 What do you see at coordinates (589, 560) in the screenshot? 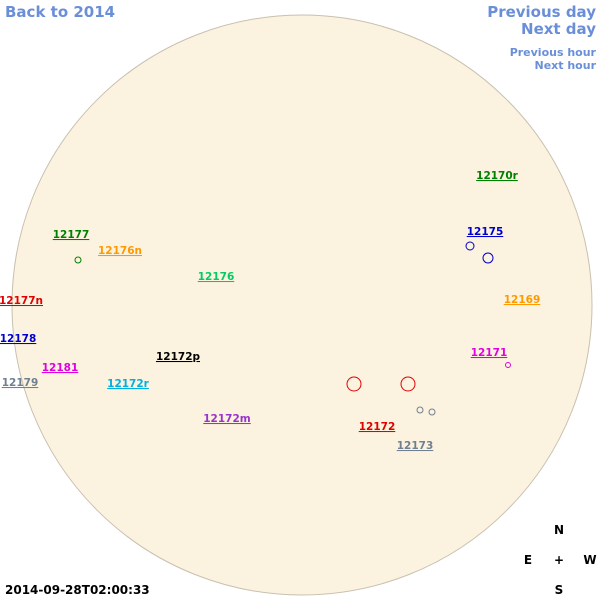
I see `compass-west: W` at bounding box center [589, 560].